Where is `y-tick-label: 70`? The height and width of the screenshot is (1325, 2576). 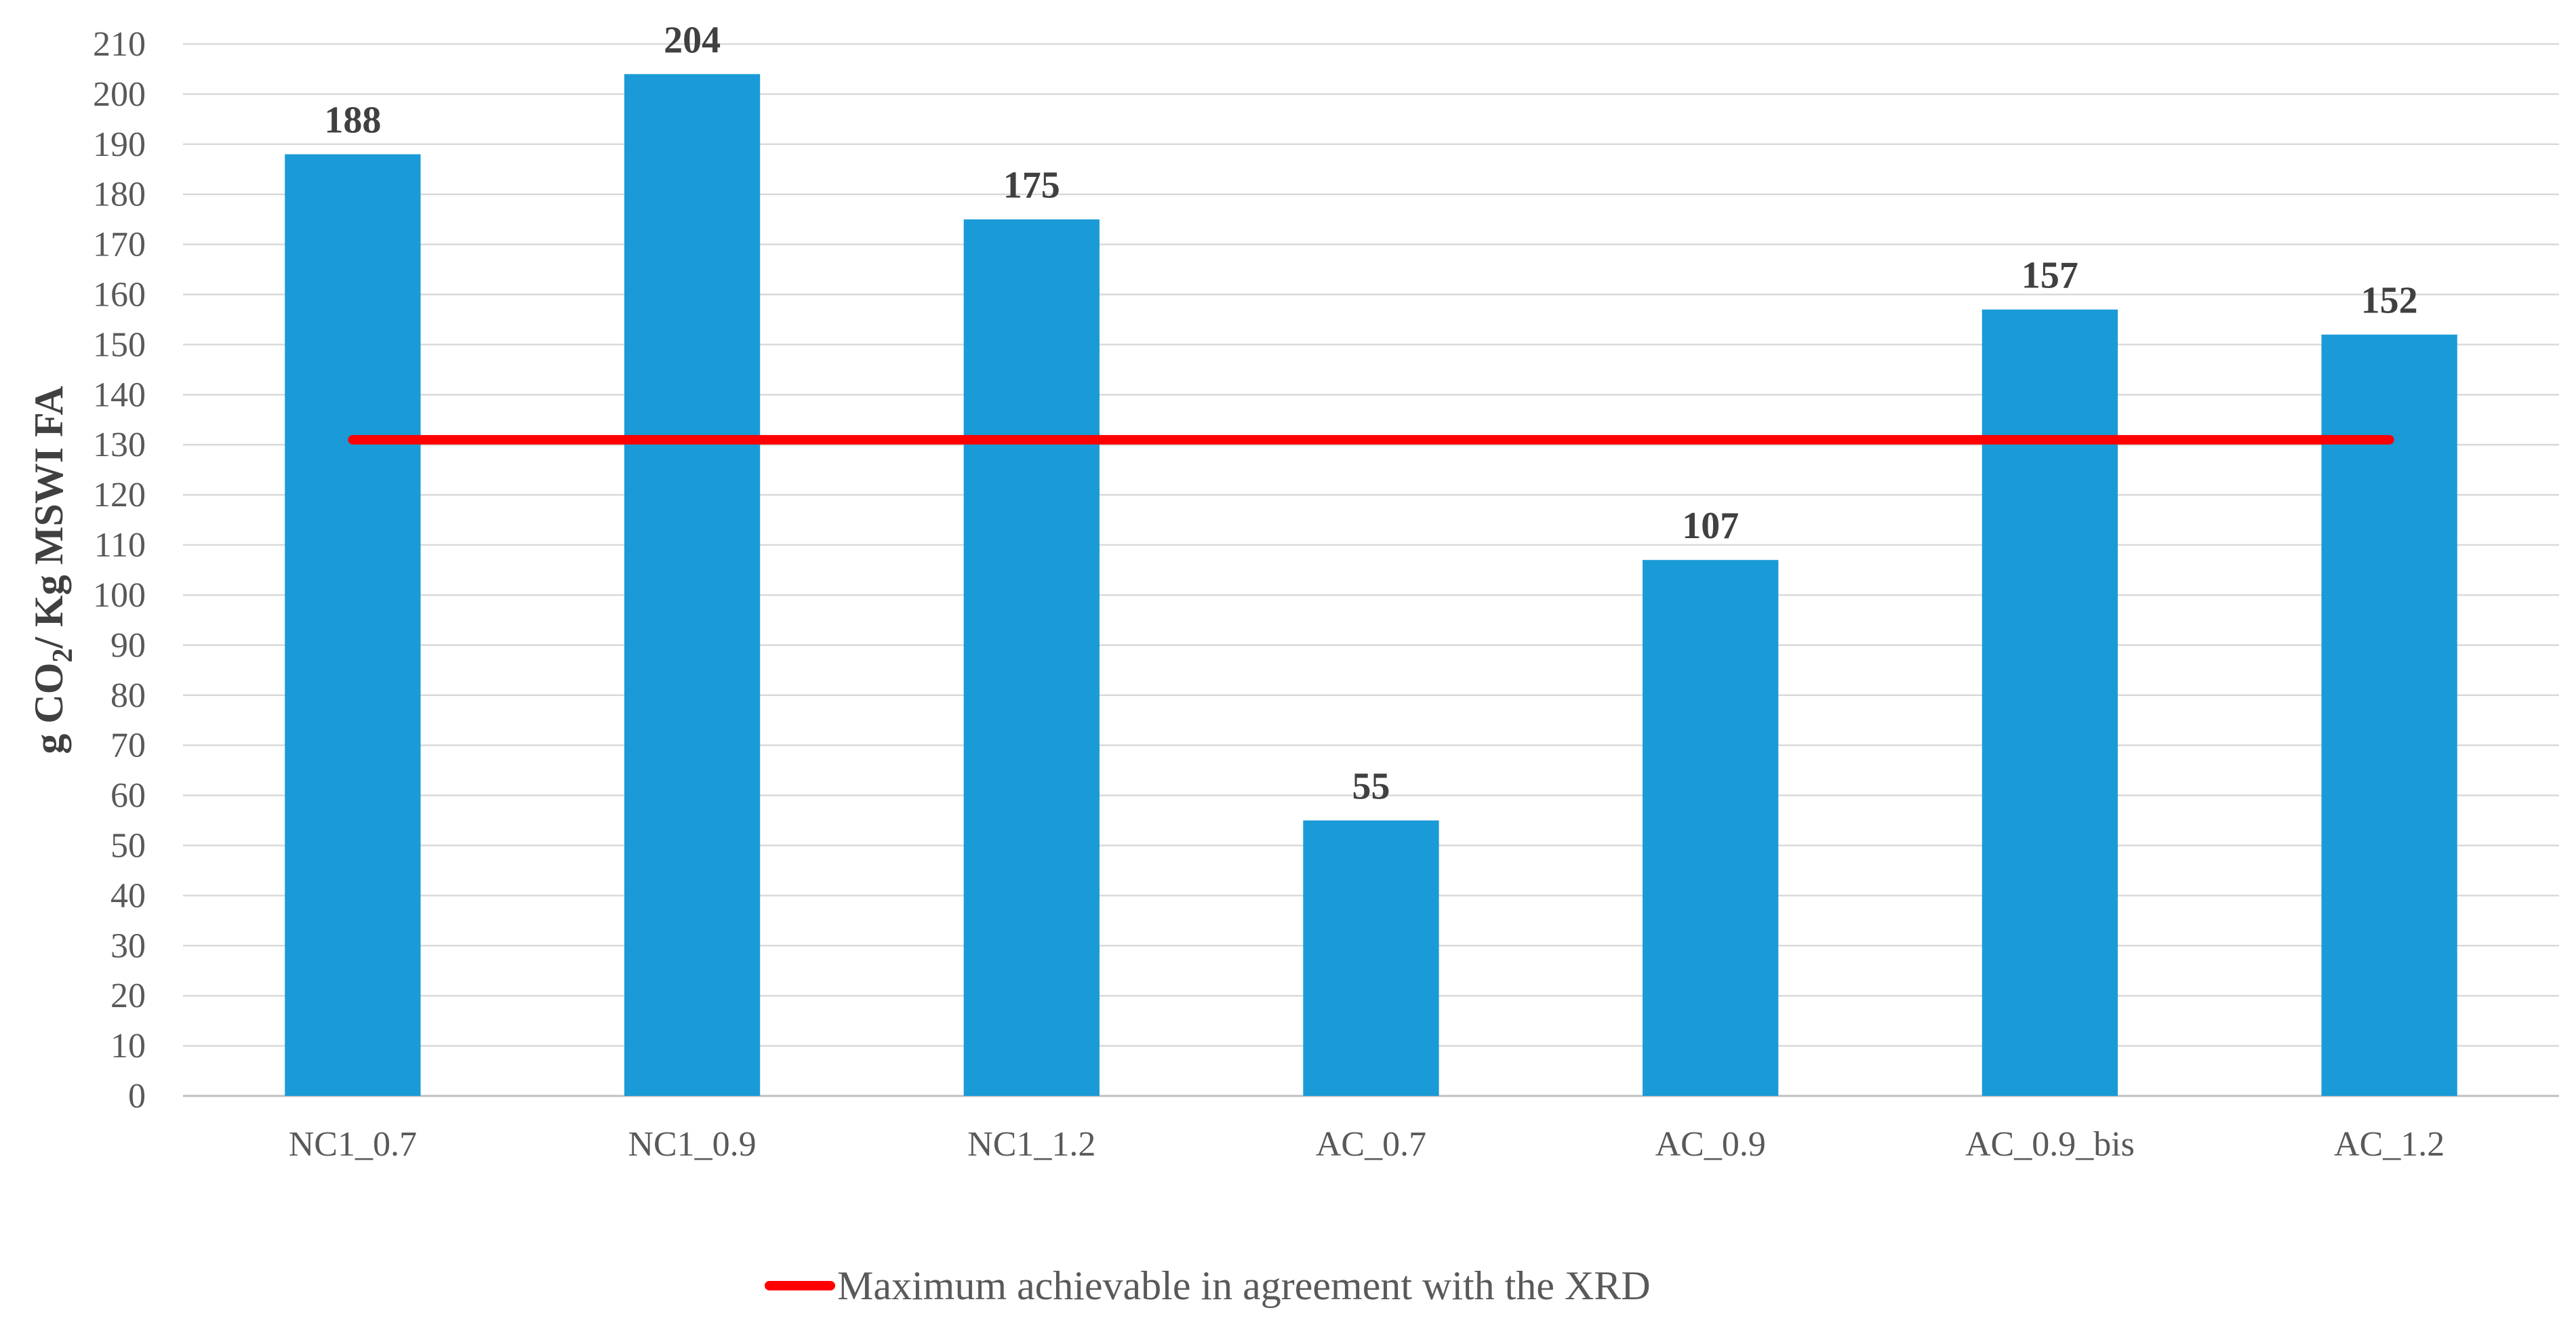 y-tick-label: 70 is located at coordinates (128, 746).